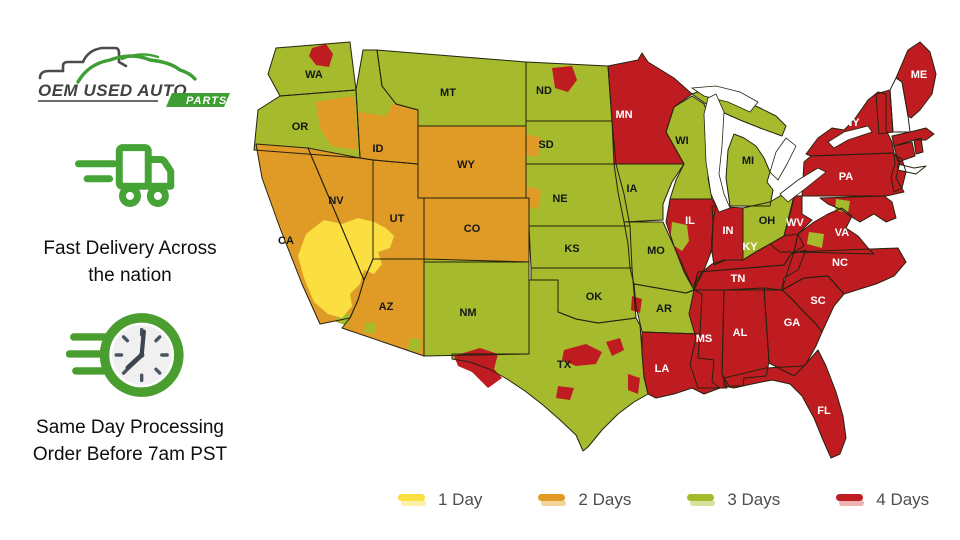  I want to click on state-border-mn, so click(650, 108).